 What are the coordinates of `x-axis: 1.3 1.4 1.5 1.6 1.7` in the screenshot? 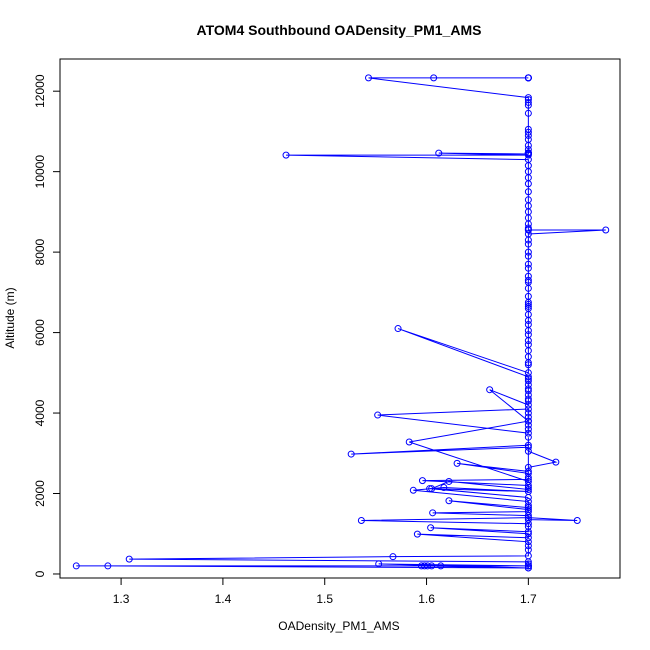 It's located at (325, 591).